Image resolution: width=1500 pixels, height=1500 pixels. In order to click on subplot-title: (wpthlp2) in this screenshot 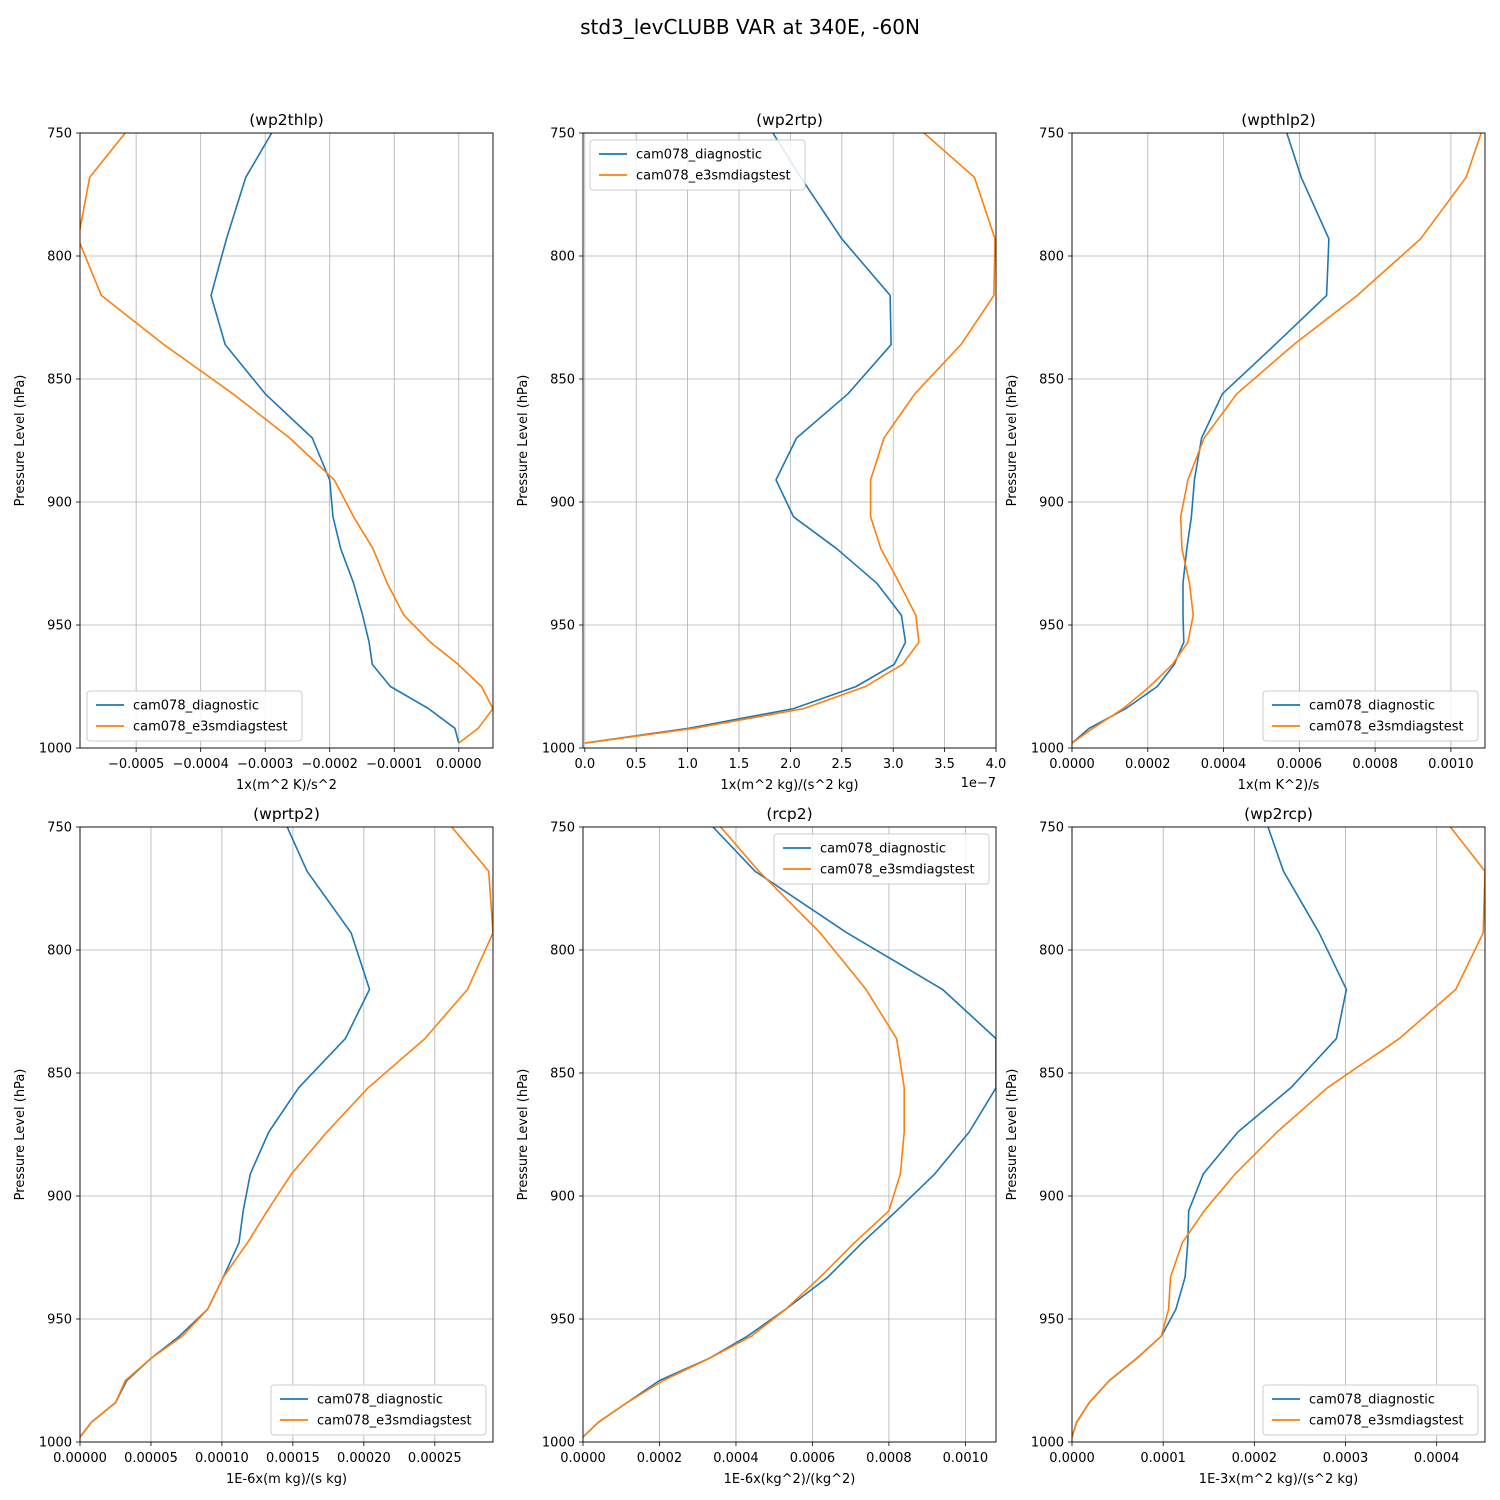, I will do `click(1278, 120)`.